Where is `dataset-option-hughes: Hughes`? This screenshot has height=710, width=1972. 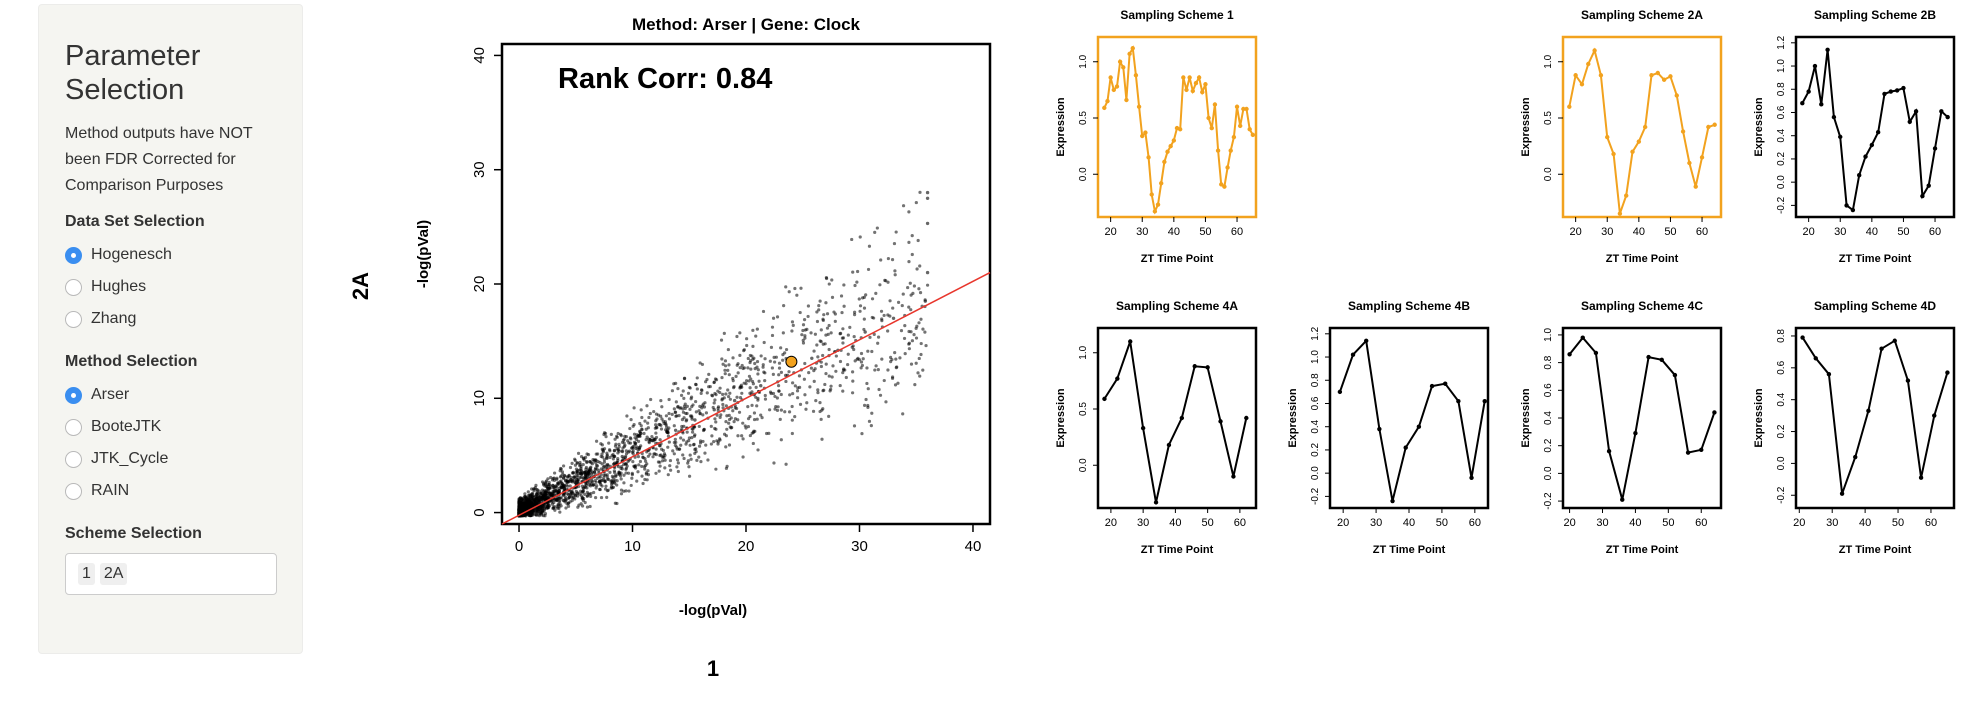
dataset-option-hughes: Hughes is located at coordinates (170, 287).